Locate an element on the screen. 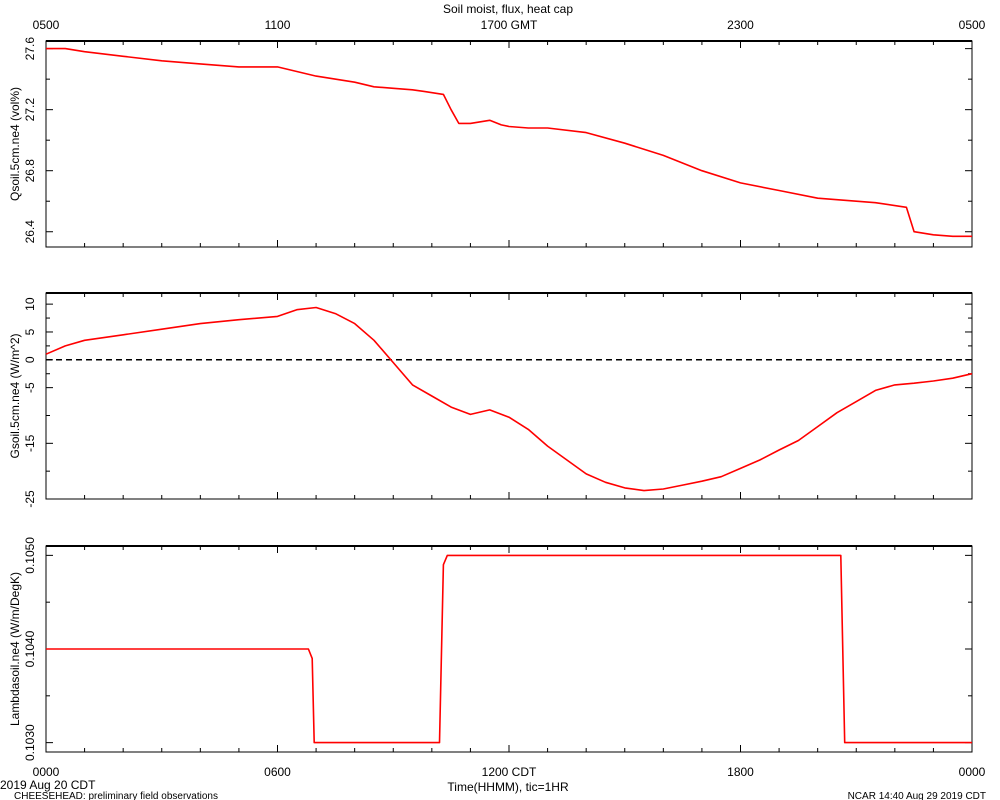  y-tick-label: 0 is located at coordinates (30, 359).